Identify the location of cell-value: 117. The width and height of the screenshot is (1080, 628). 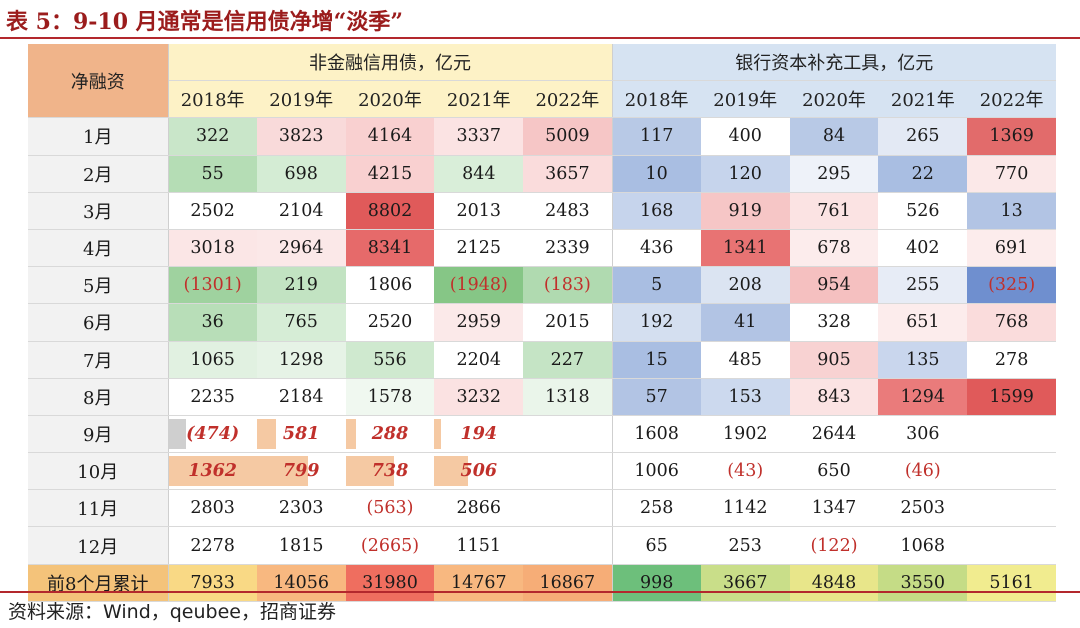
(656, 136).